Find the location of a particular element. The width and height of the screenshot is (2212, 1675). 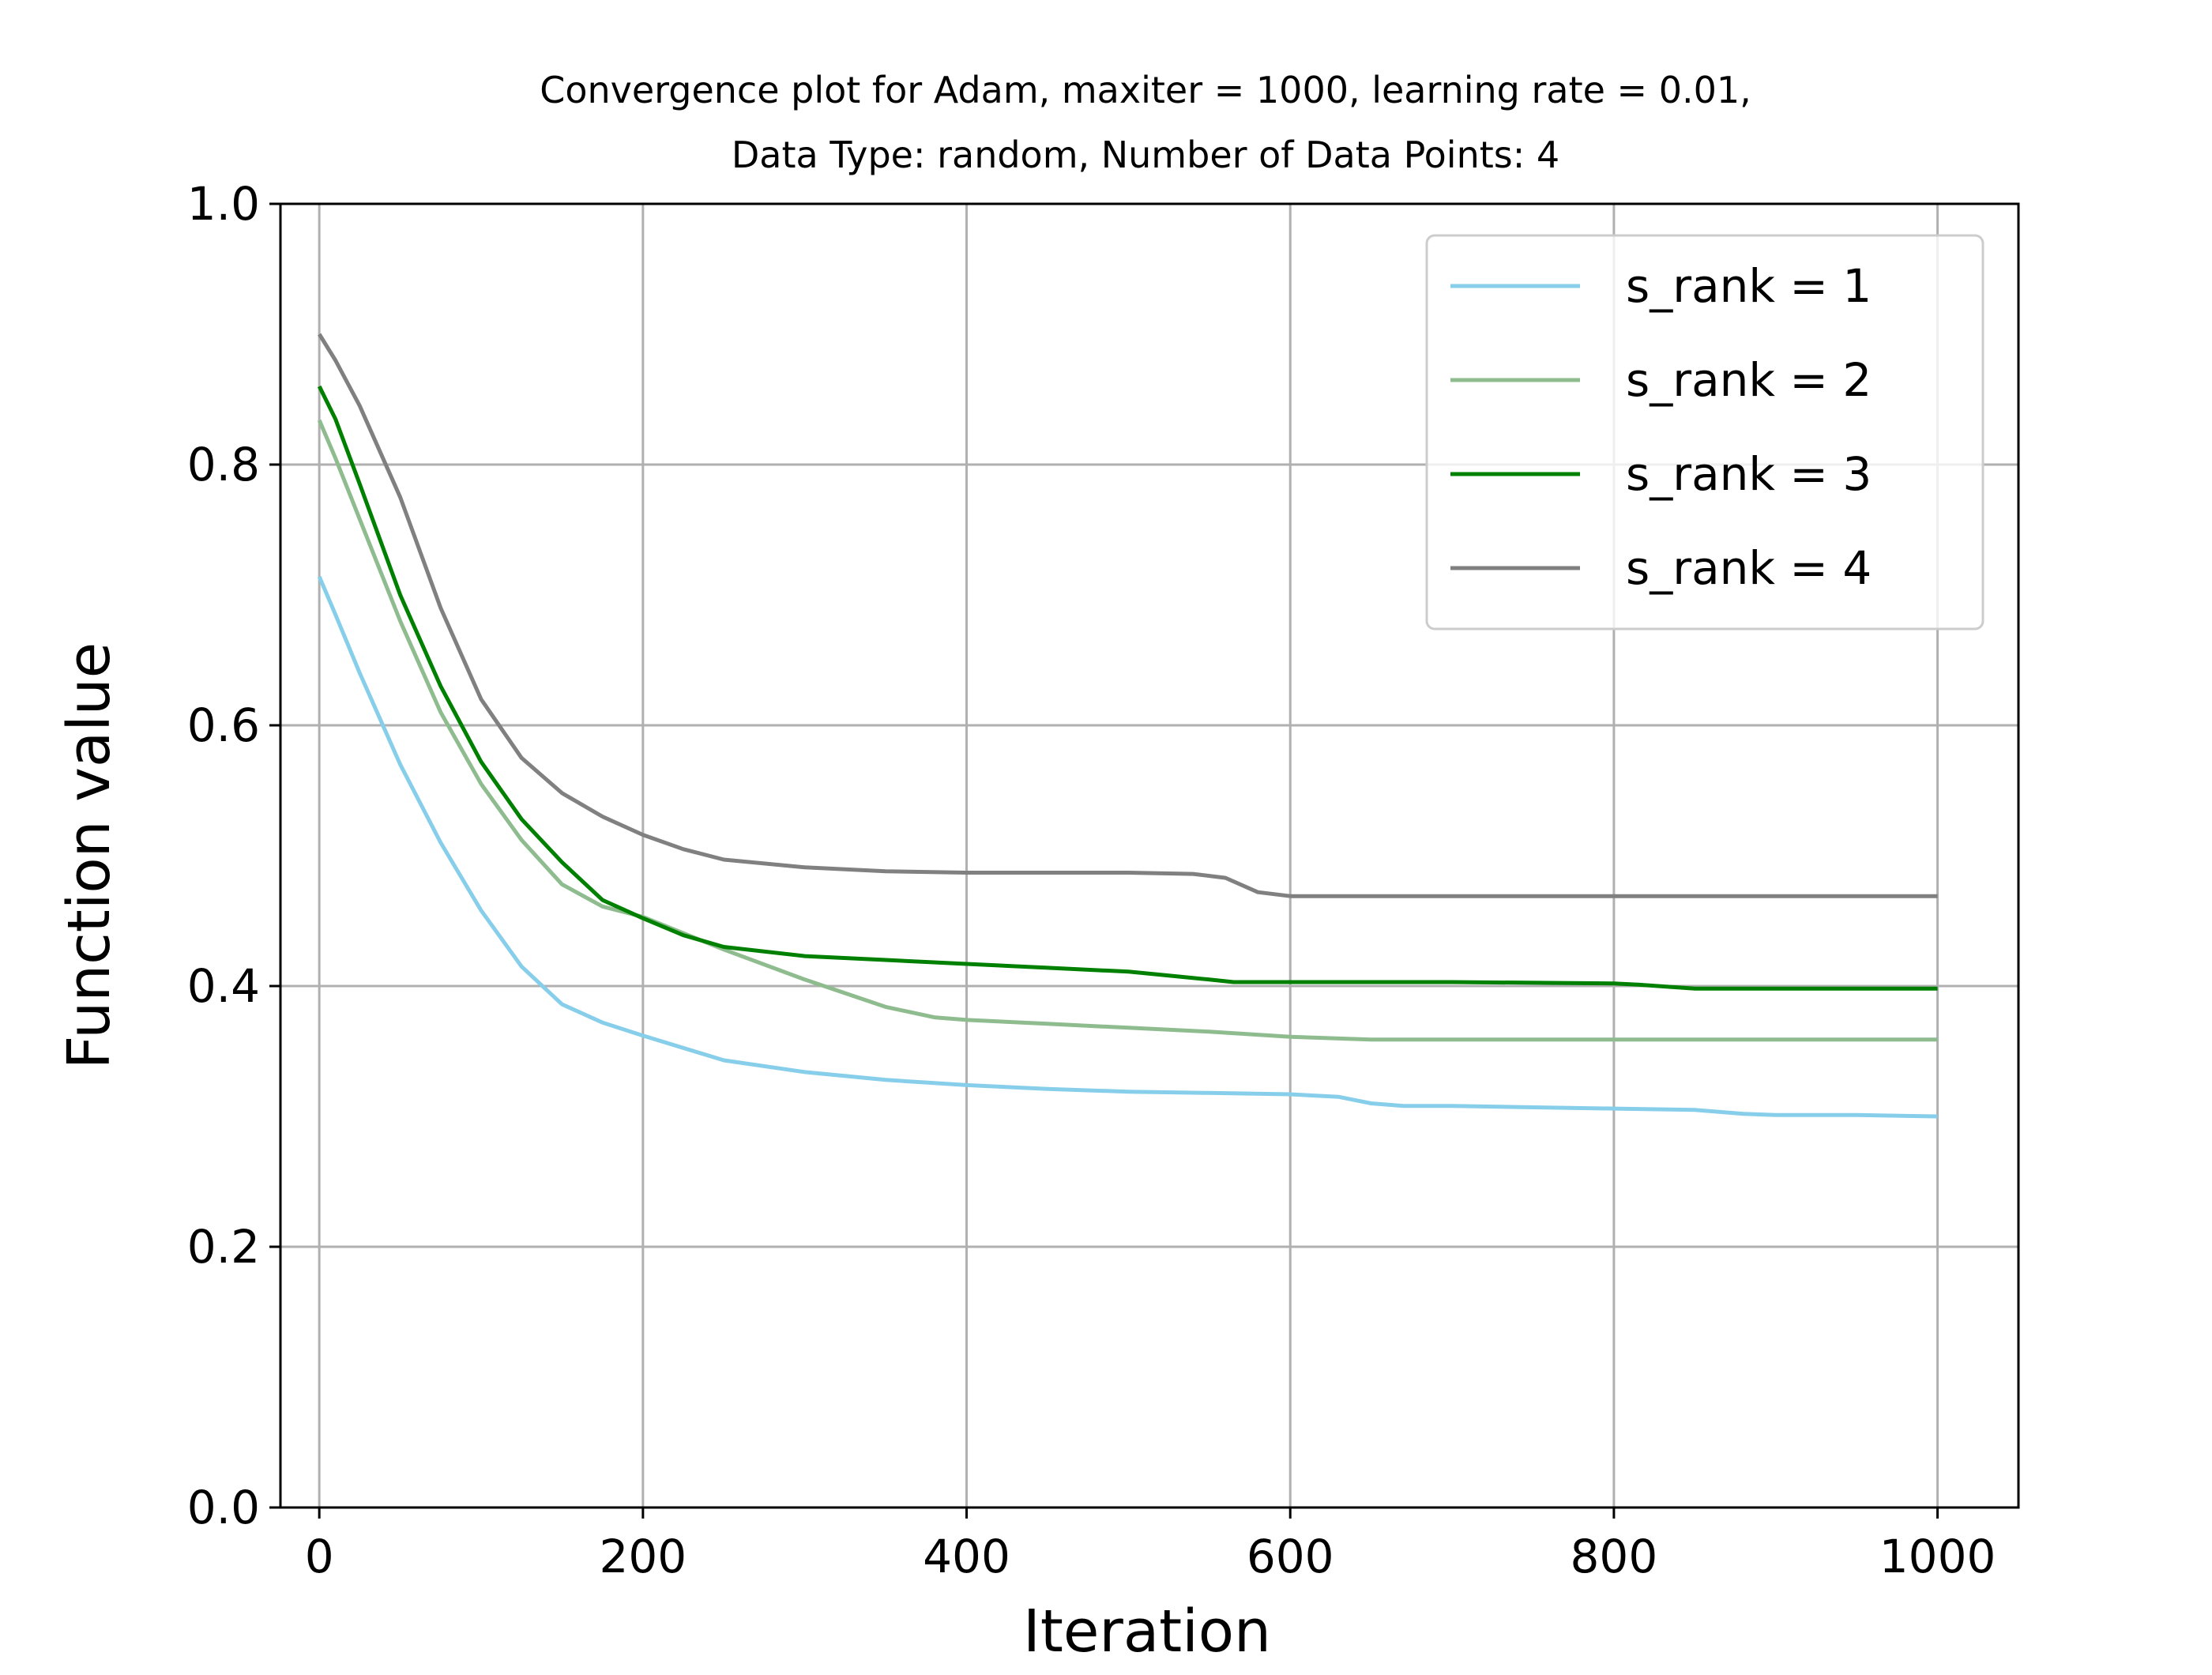

x-tick-label: 1000 is located at coordinates (1937, 1556).